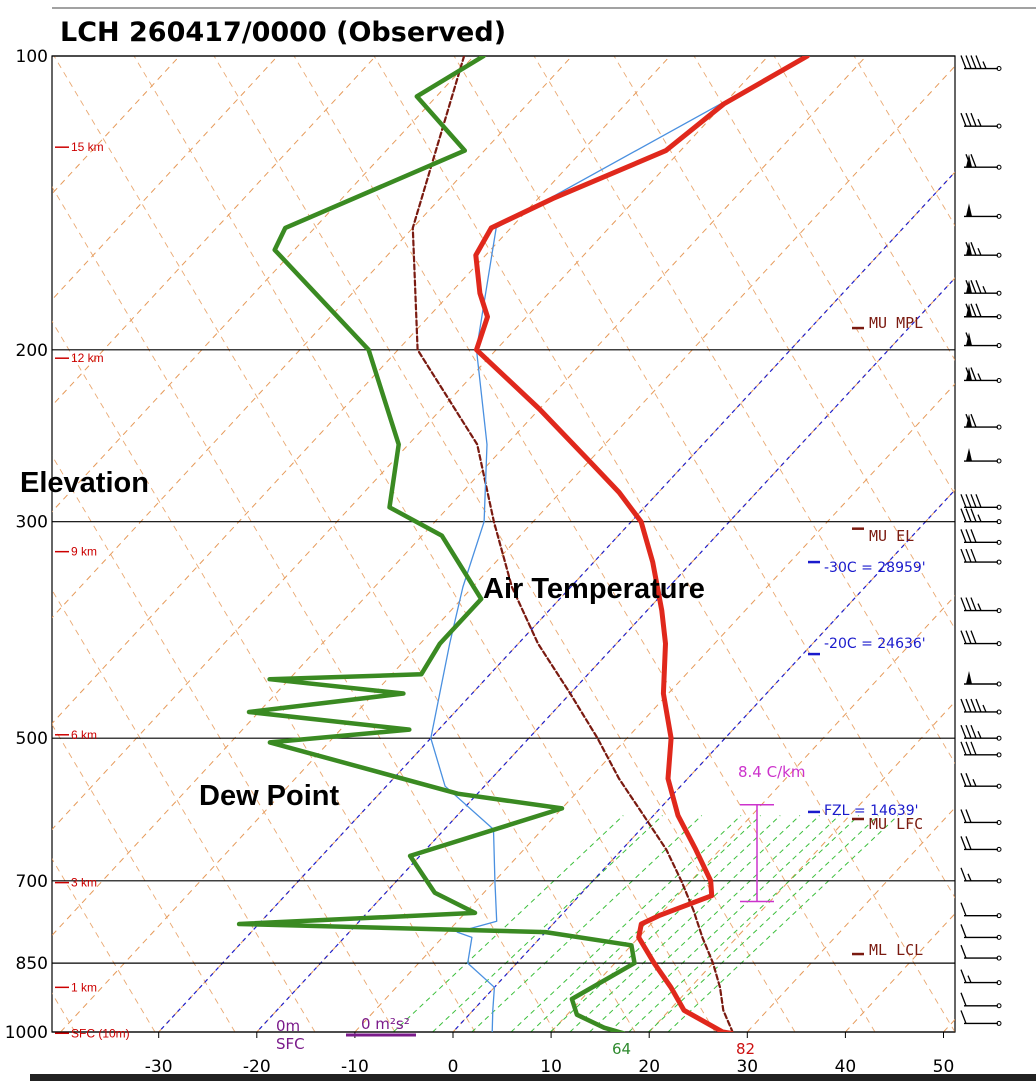  I want to click on minus20-label: -20C = 24636', so click(875, 644).